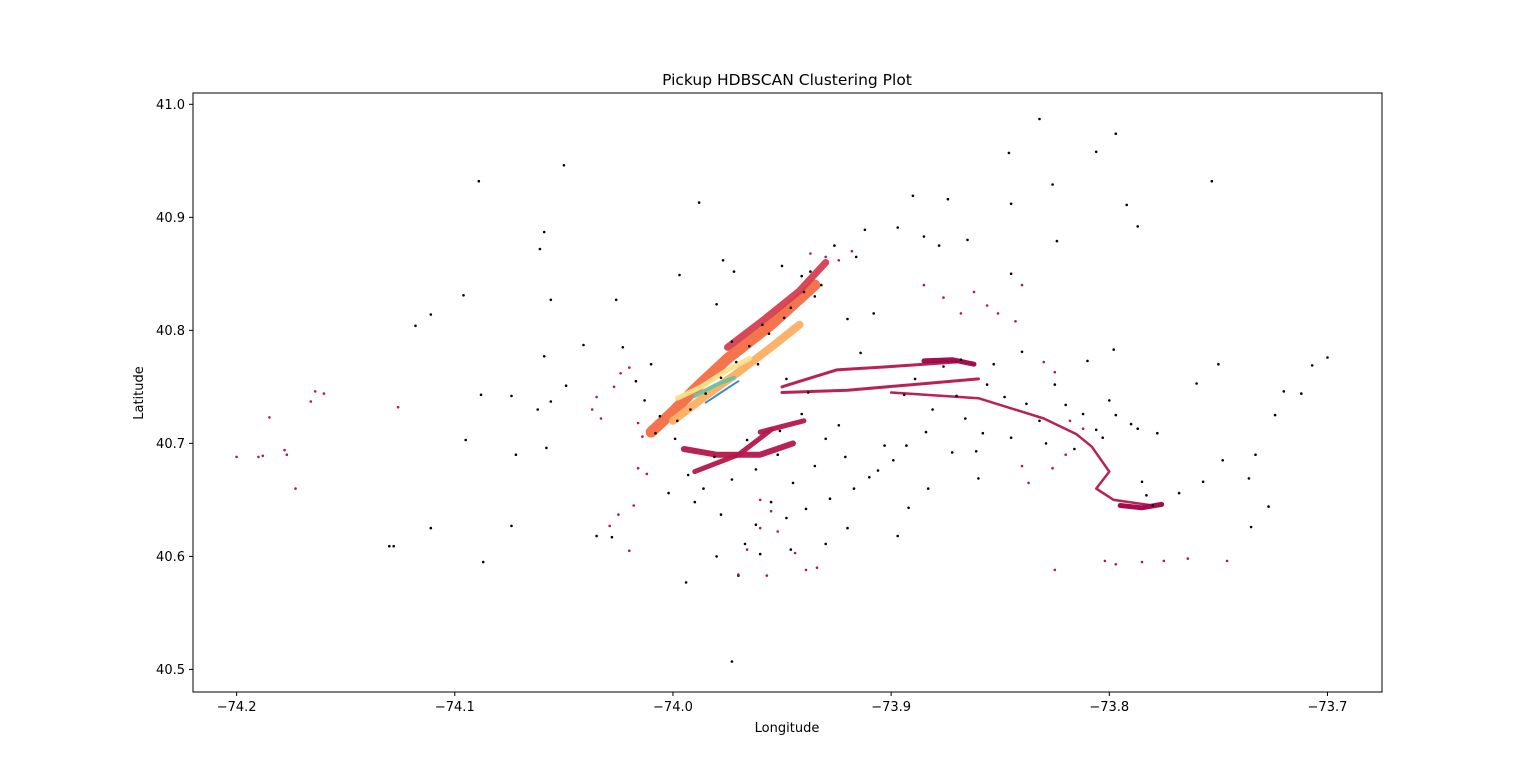 This screenshot has width=1536, height=781. I want to click on cluster-band-brooklyn-b, so click(733, 451).